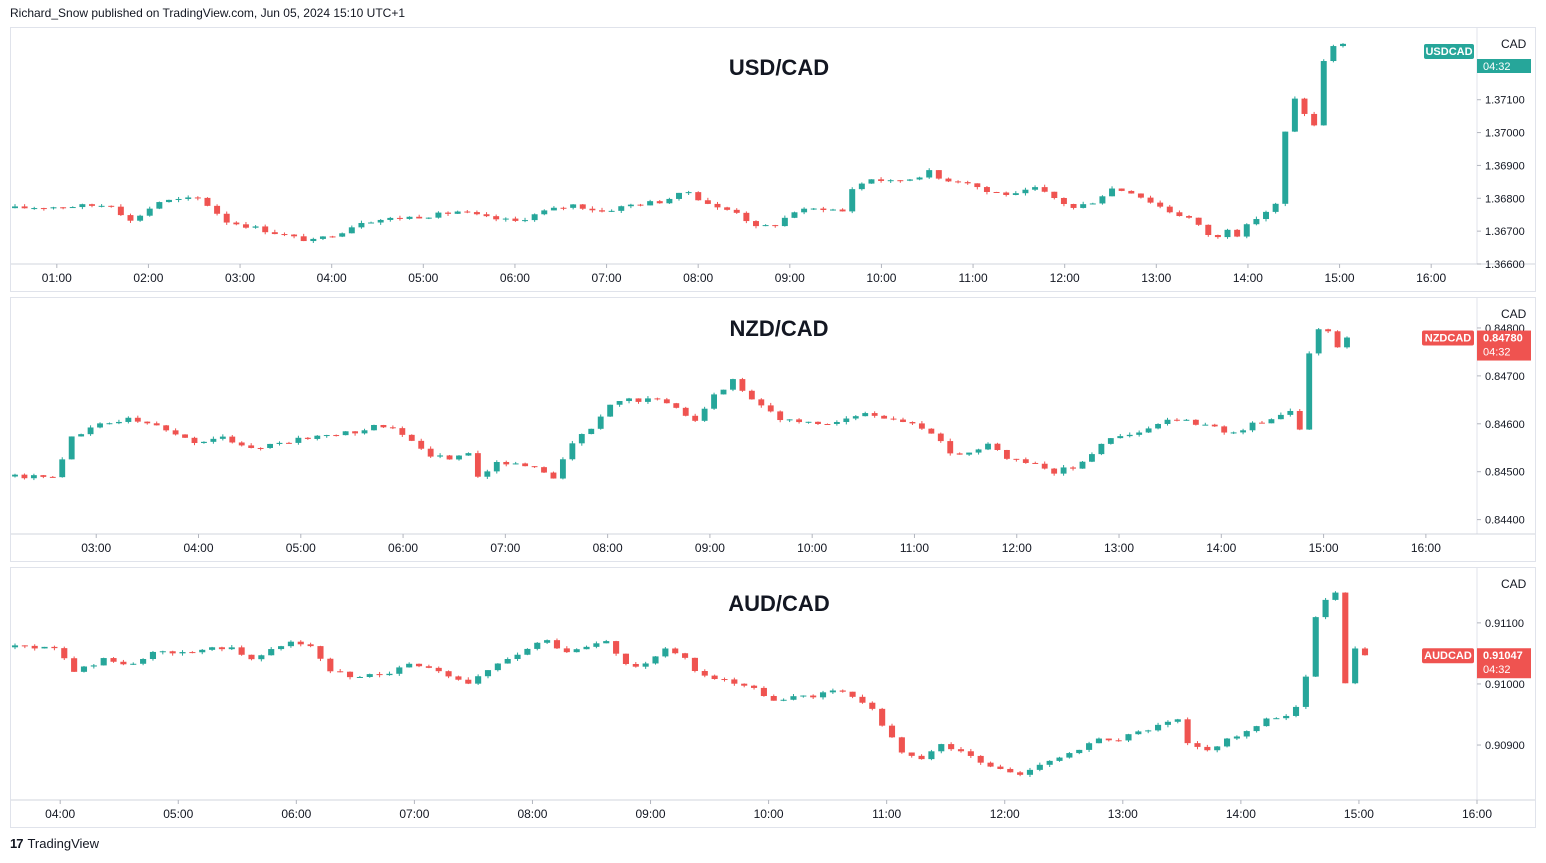 This screenshot has height=863, width=1546. Describe the element at coordinates (1359, 814) in the screenshot. I see `x-tick-label: 15:00` at that location.